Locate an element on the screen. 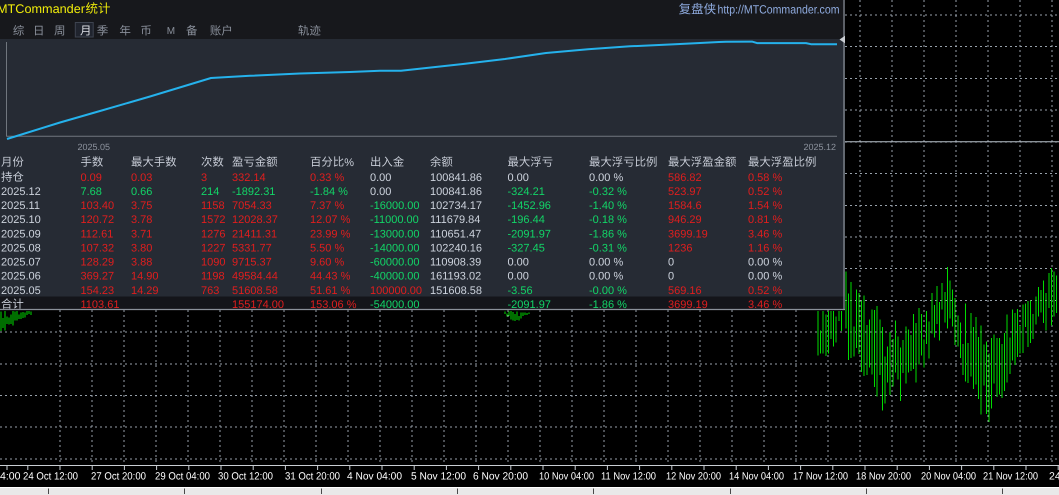 Image resolution: width=1059 pixels, height=495 pixels. svg-text: 3.71 is located at coordinates (141, 234).